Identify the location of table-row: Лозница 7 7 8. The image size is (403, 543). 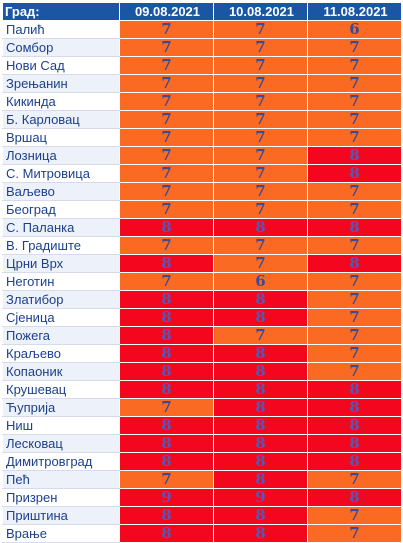
(202, 155).